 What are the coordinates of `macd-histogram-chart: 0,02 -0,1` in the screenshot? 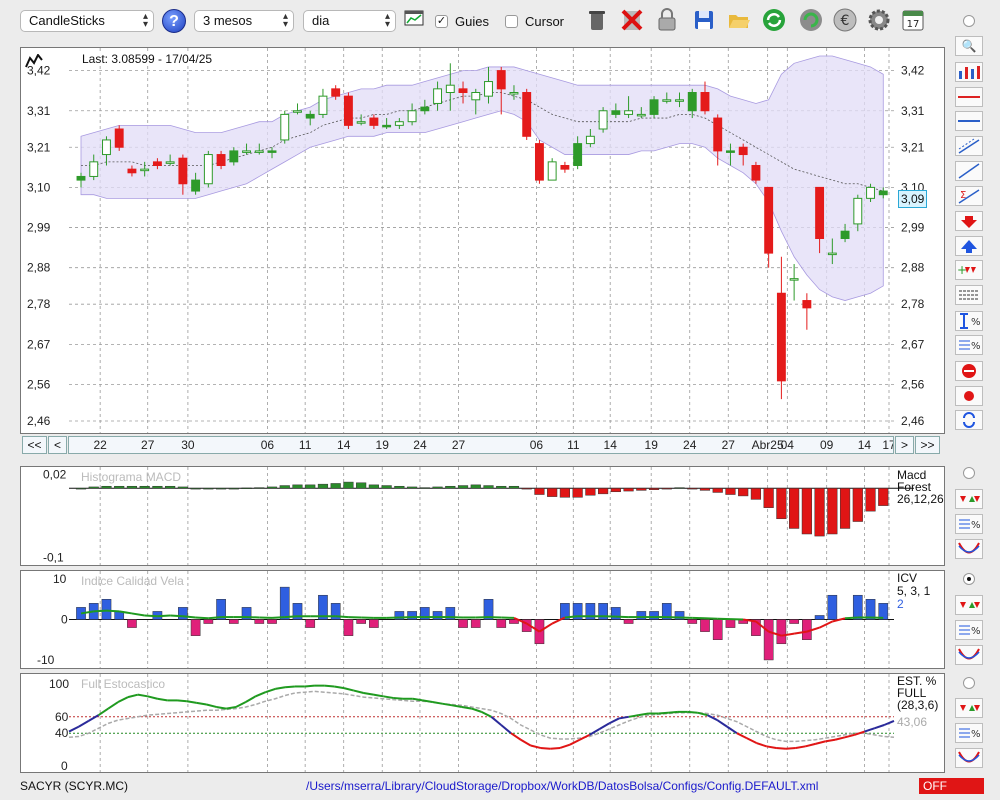 It's located at (482, 516).